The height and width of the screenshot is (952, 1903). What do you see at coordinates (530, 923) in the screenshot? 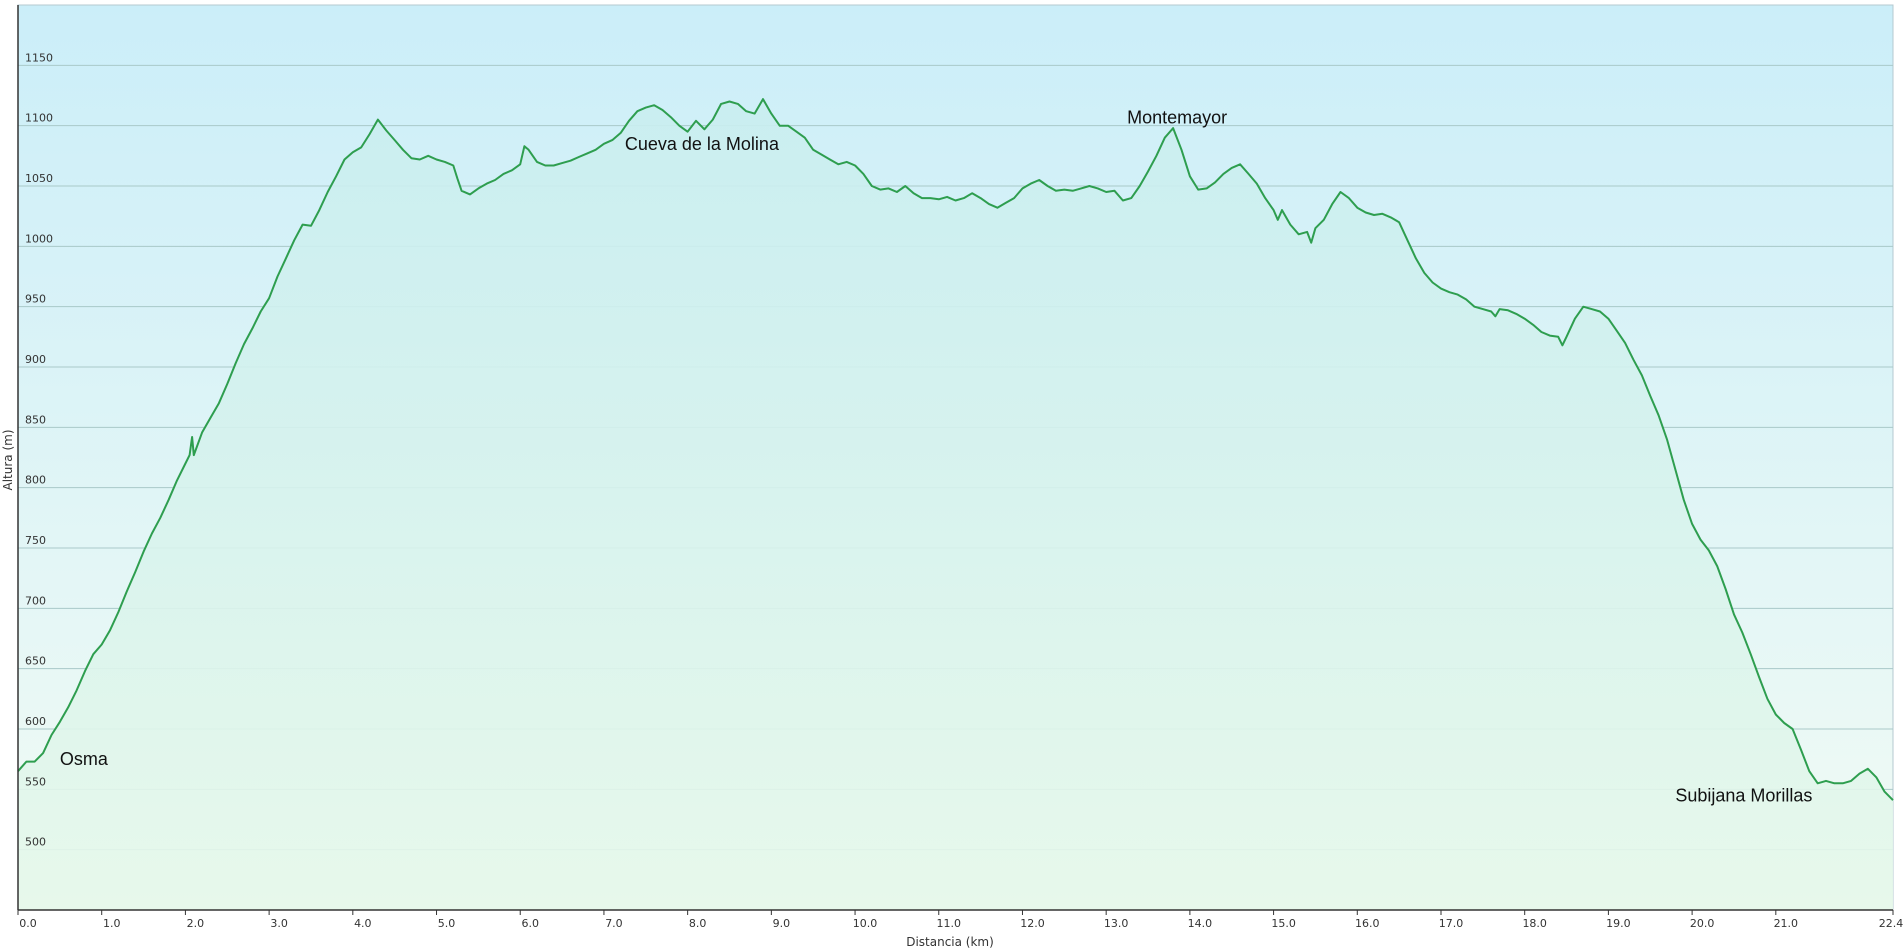
I see `x-tick-label: 6.0` at bounding box center [530, 923].